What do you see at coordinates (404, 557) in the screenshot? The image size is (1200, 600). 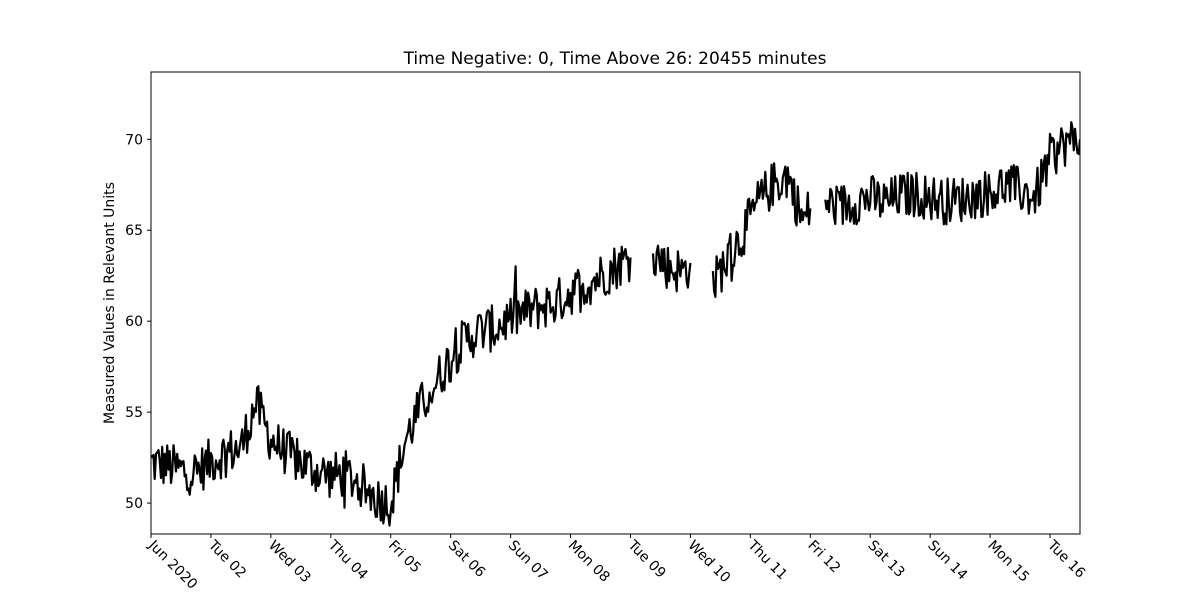 I see `x-tick-label: Fri 05` at bounding box center [404, 557].